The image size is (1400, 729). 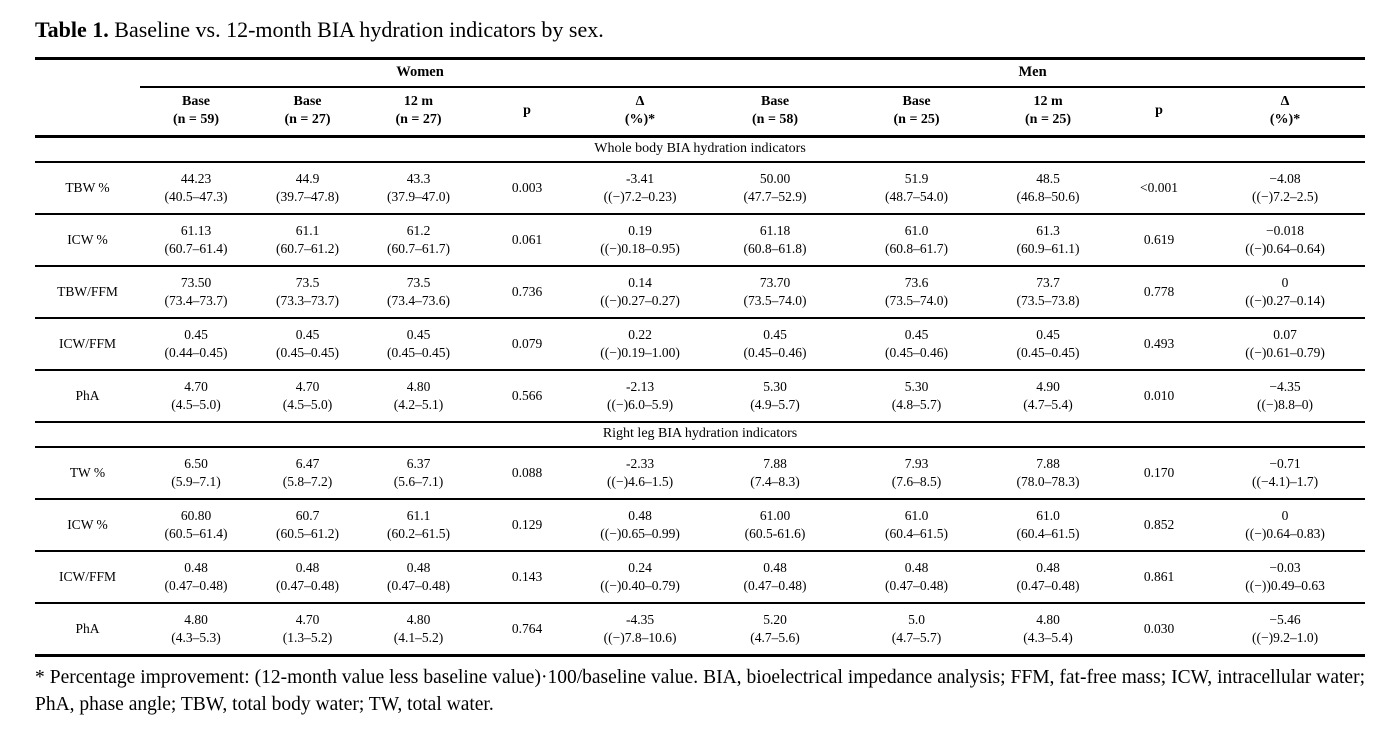 I want to click on cell-value: 61.18, so click(x=775, y=230).